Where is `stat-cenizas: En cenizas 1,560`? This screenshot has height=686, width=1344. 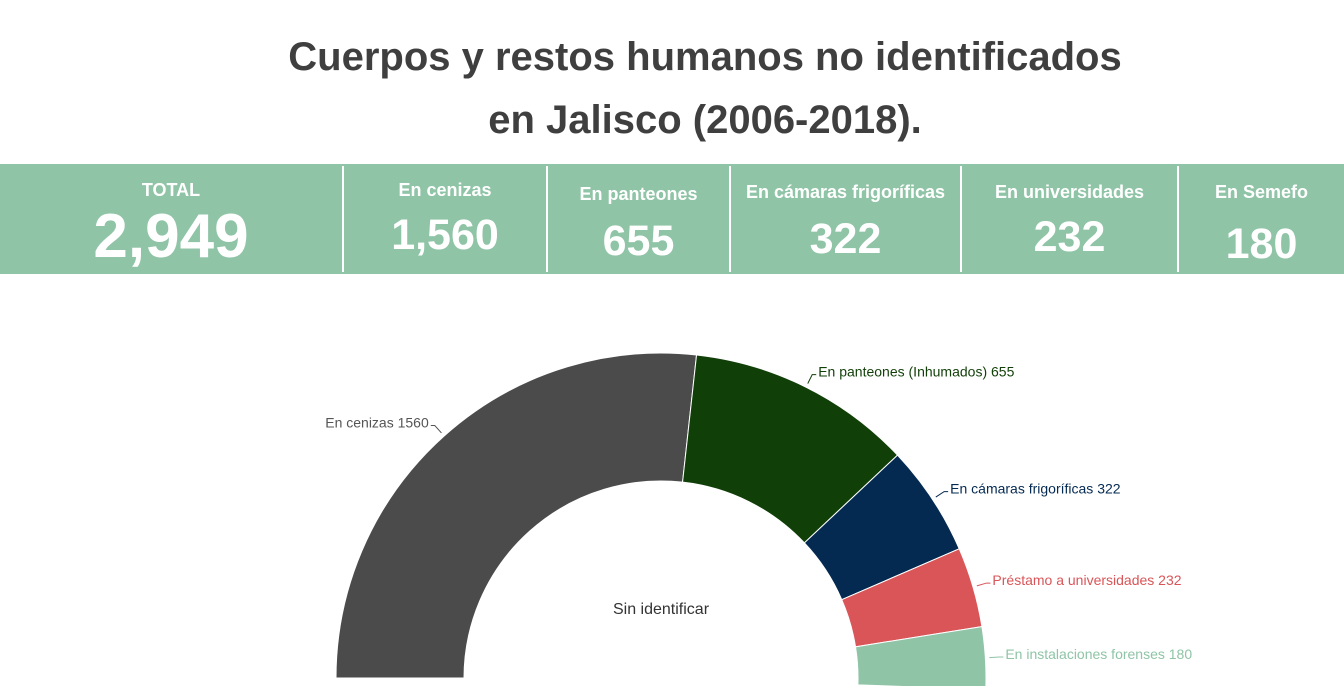
stat-cenizas: En cenizas 1,560 is located at coordinates (445, 219).